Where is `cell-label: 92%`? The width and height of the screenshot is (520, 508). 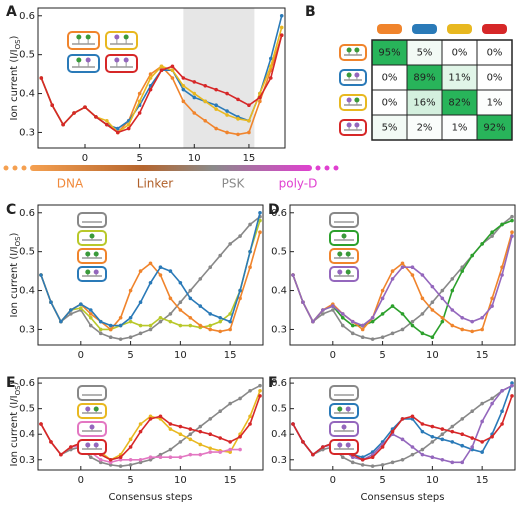
cell-label: 92% is located at coordinates (494, 128).